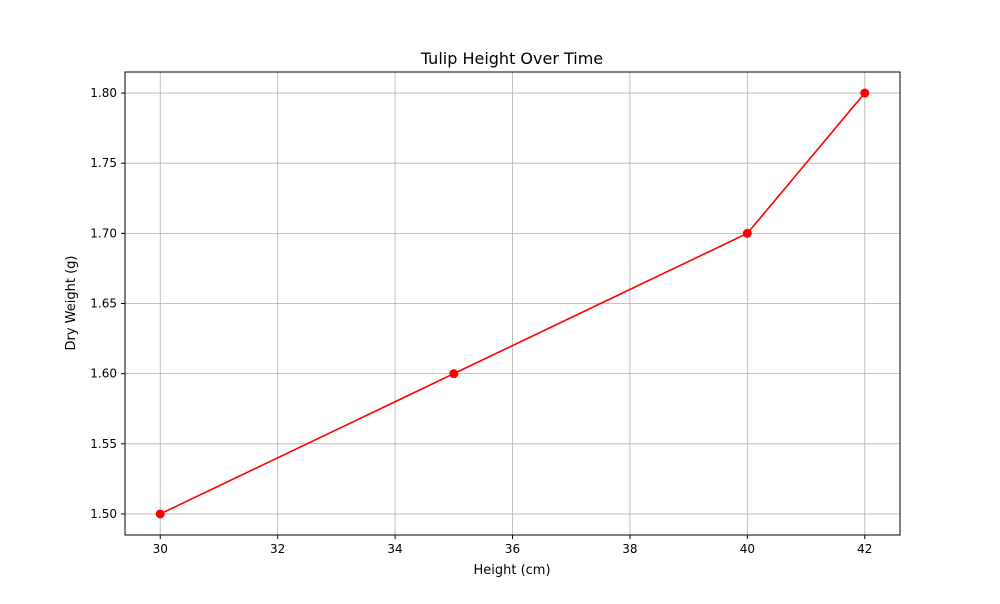 The height and width of the screenshot is (604, 1000). What do you see at coordinates (864, 549) in the screenshot?
I see `x-tick-label: 42` at bounding box center [864, 549].